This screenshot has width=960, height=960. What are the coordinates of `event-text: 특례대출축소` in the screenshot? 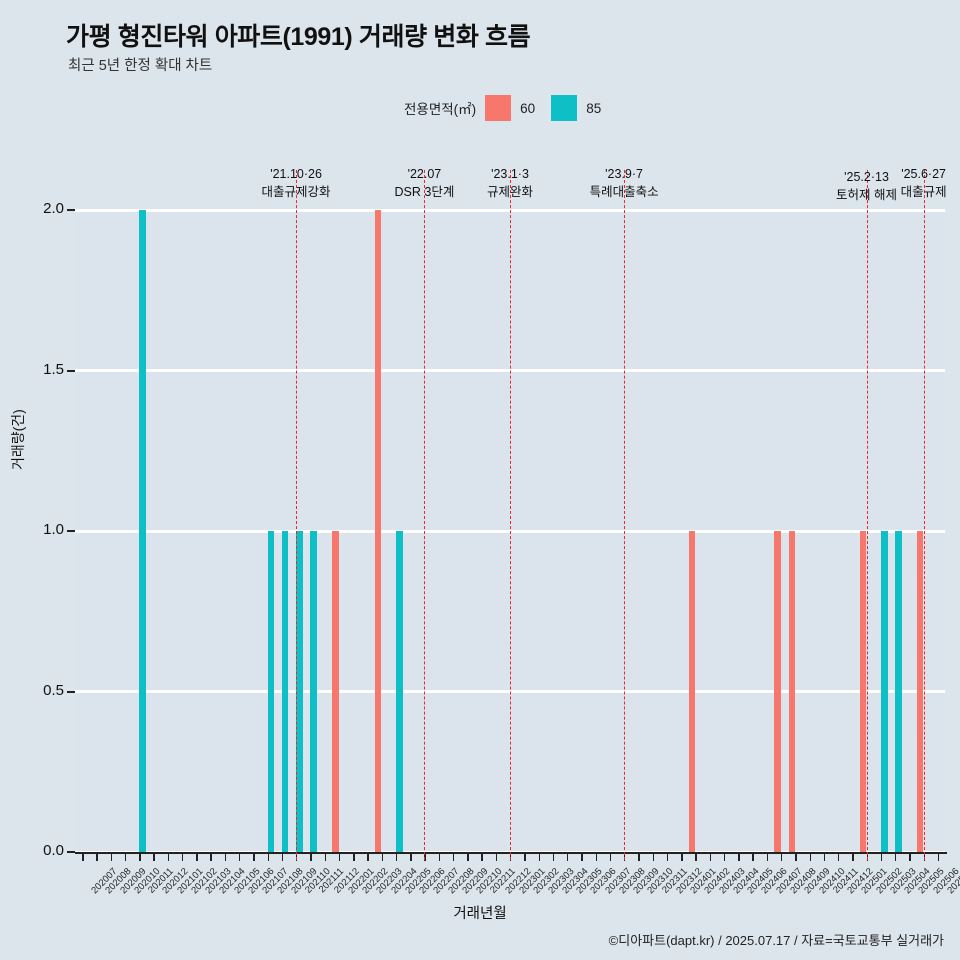 It's located at (624, 192).